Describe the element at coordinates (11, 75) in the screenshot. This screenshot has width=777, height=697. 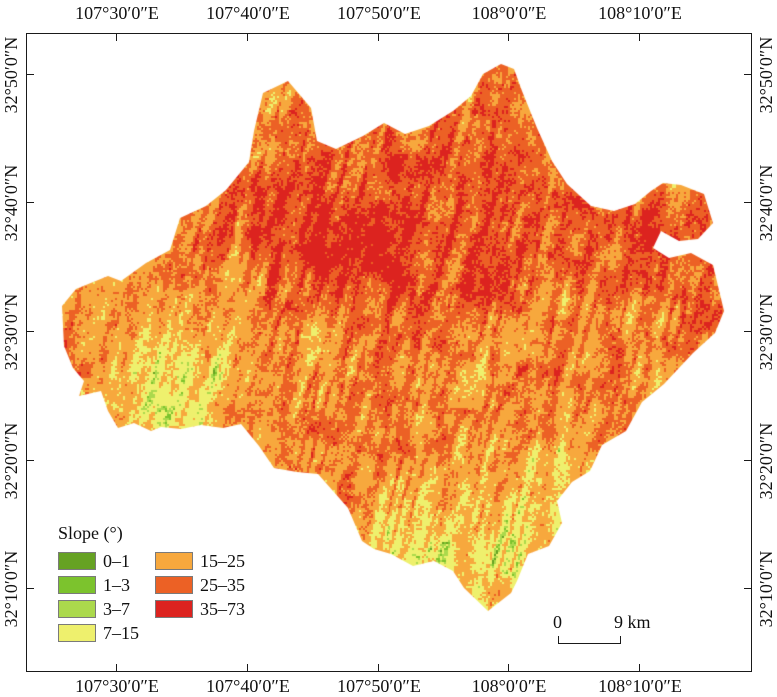
I see `lat-label-left-0: 32°50′0″N` at that location.